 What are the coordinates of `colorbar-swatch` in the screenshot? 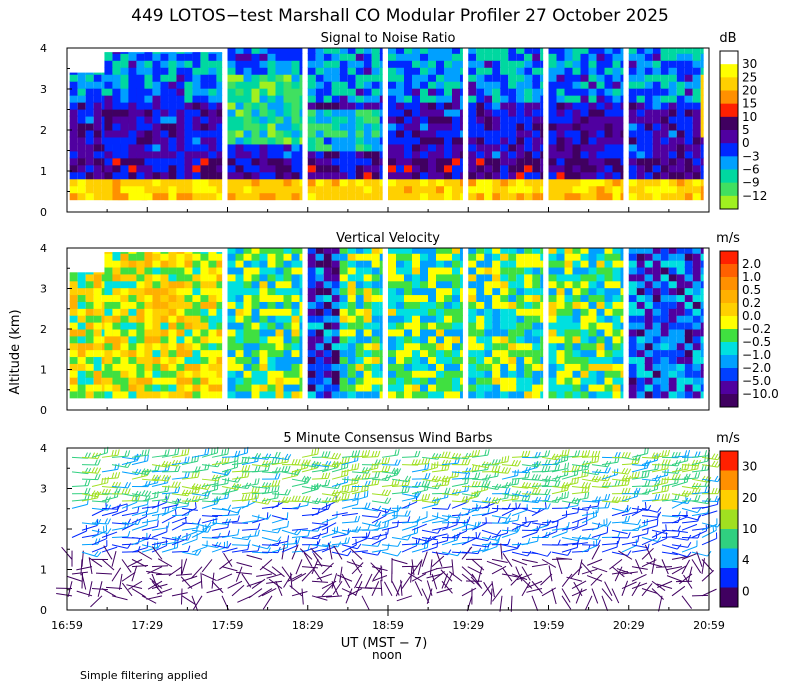 It's located at (729, 189).